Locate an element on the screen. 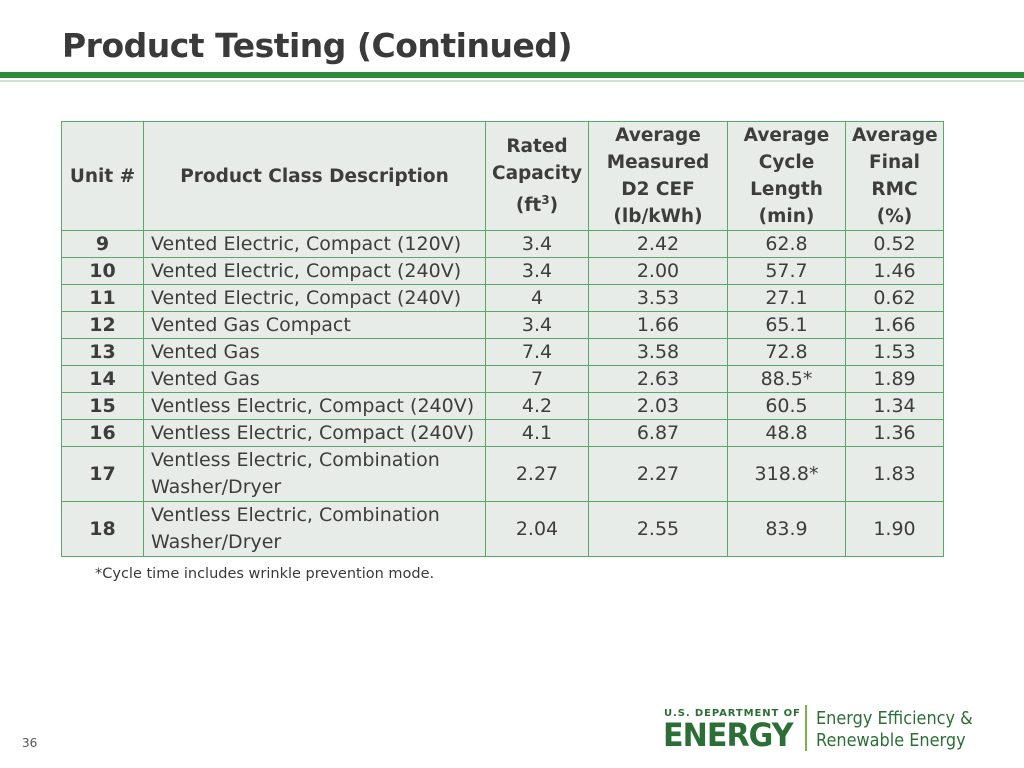  header-capacity-text: Rated Capacity (ft is located at coordinates (537, 176).